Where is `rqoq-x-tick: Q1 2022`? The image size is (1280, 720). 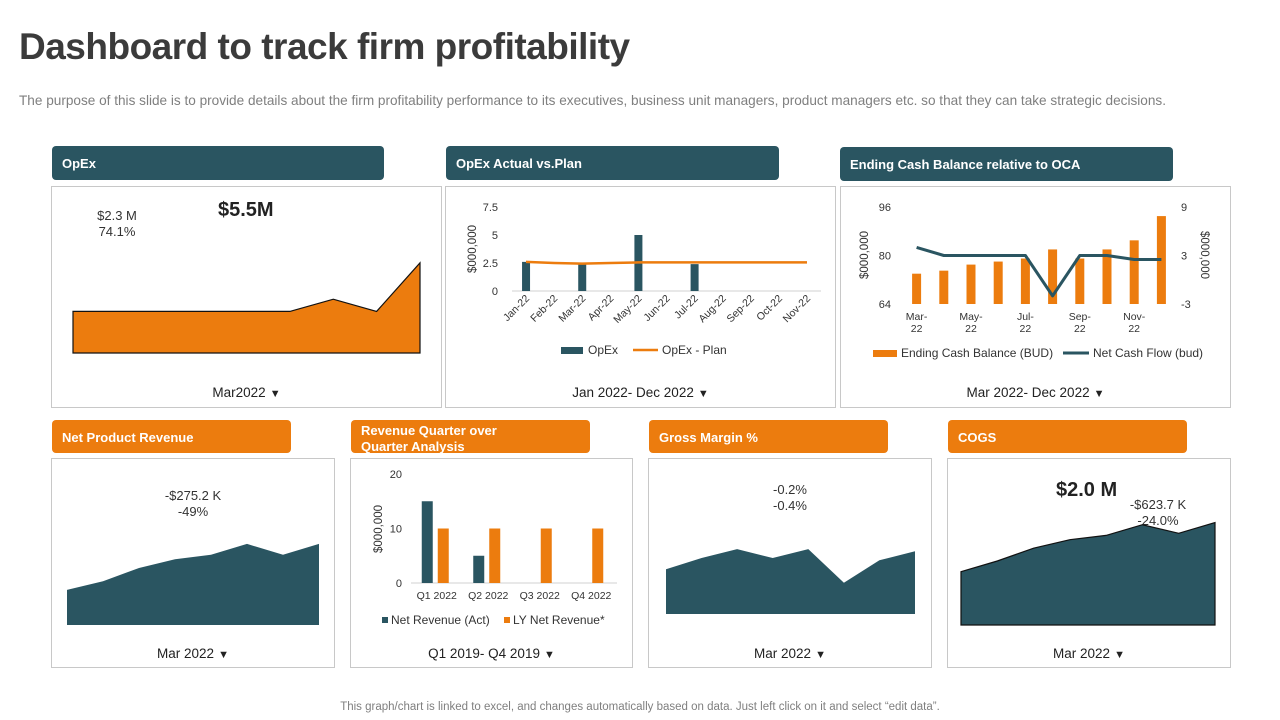 rqoq-x-tick: Q1 2022 is located at coordinates (437, 596).